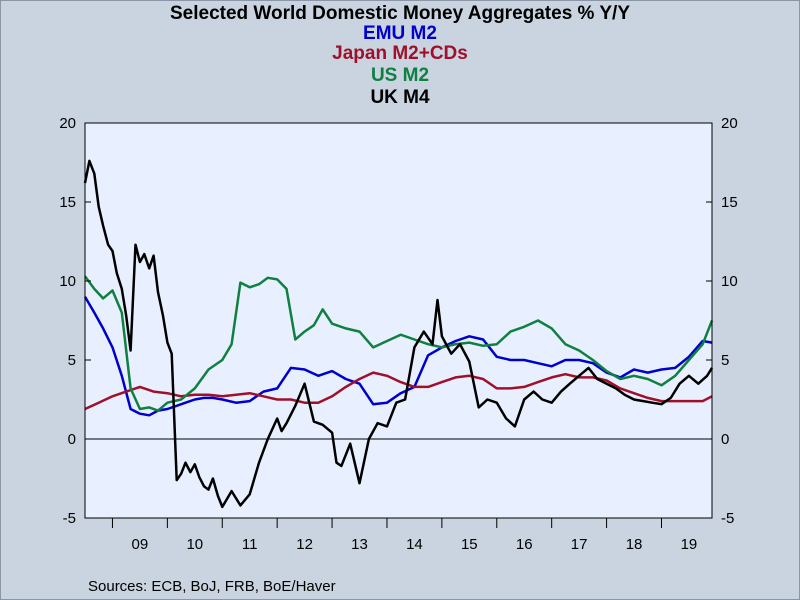 Image resolution: width=800 pixels, height=600 pixels. I want to click on legend-entry-us-m2: US M2, so click(400, 76).